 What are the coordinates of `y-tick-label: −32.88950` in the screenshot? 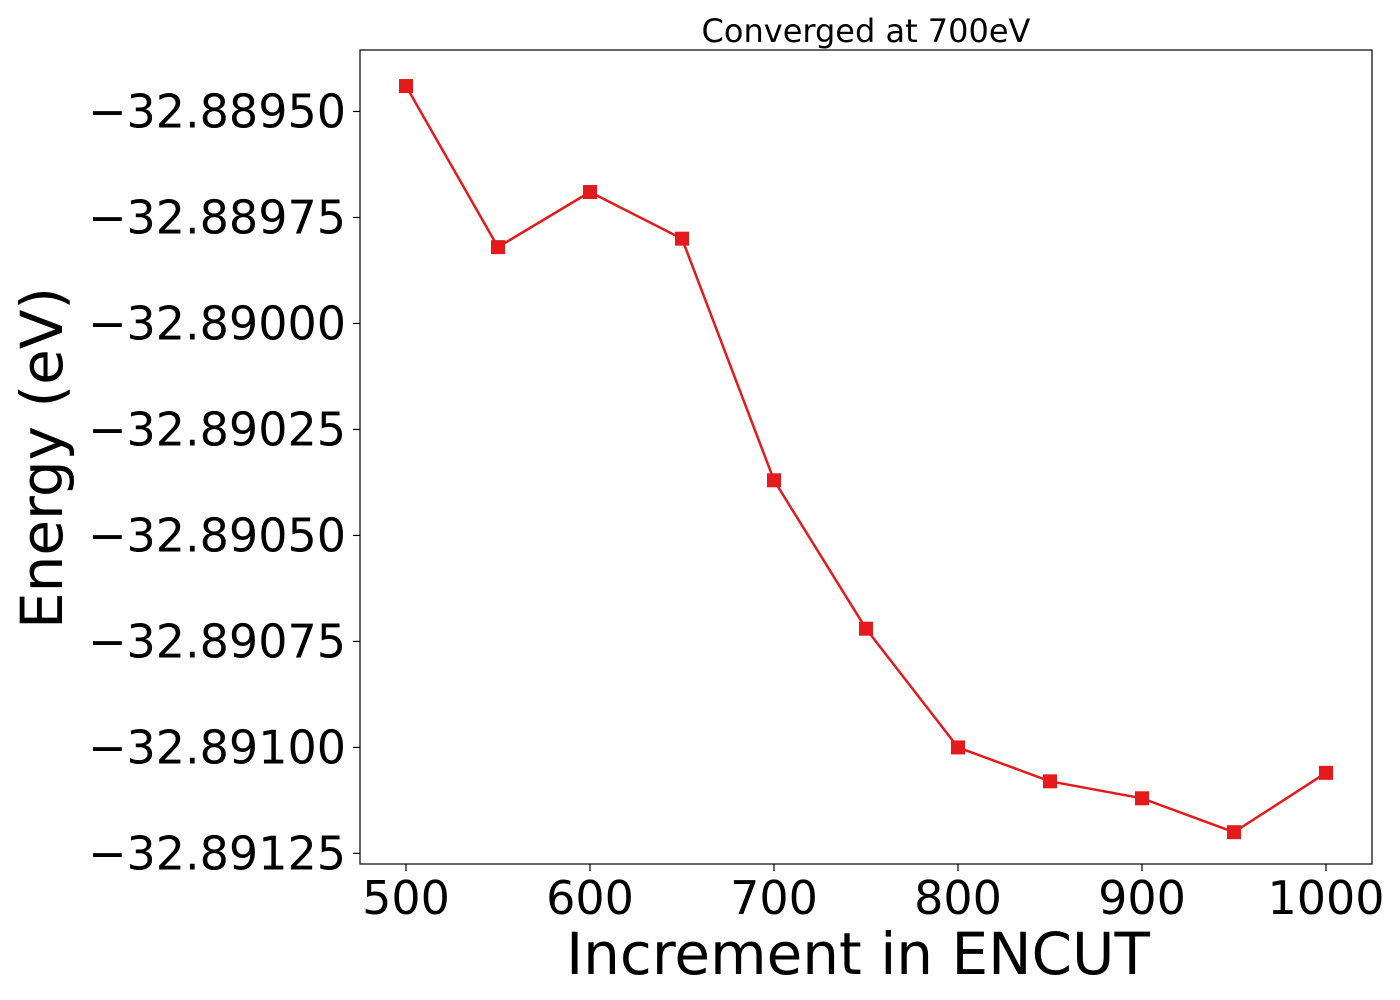 It's located at (217, 111).